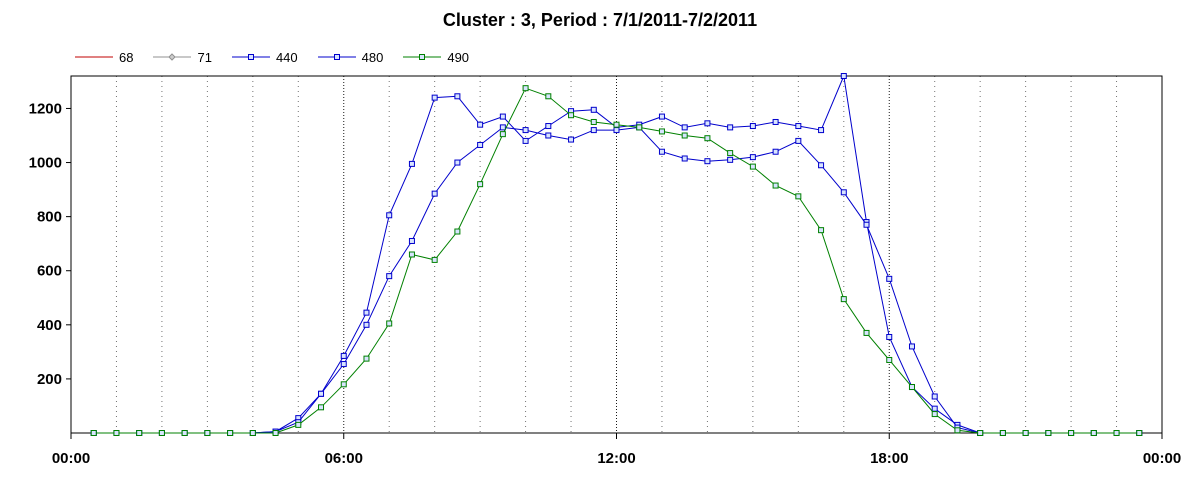  I want to click on y-tick-label: 1200, so click(45, 108).